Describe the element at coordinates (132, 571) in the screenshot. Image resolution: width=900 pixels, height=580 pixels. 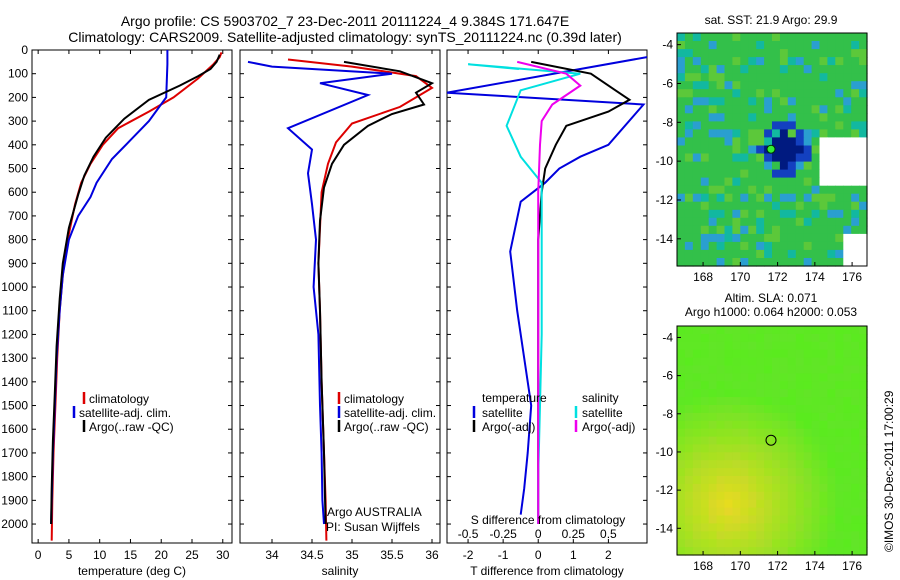
I see `x-axis-label: temperature (deg C)` at that location.